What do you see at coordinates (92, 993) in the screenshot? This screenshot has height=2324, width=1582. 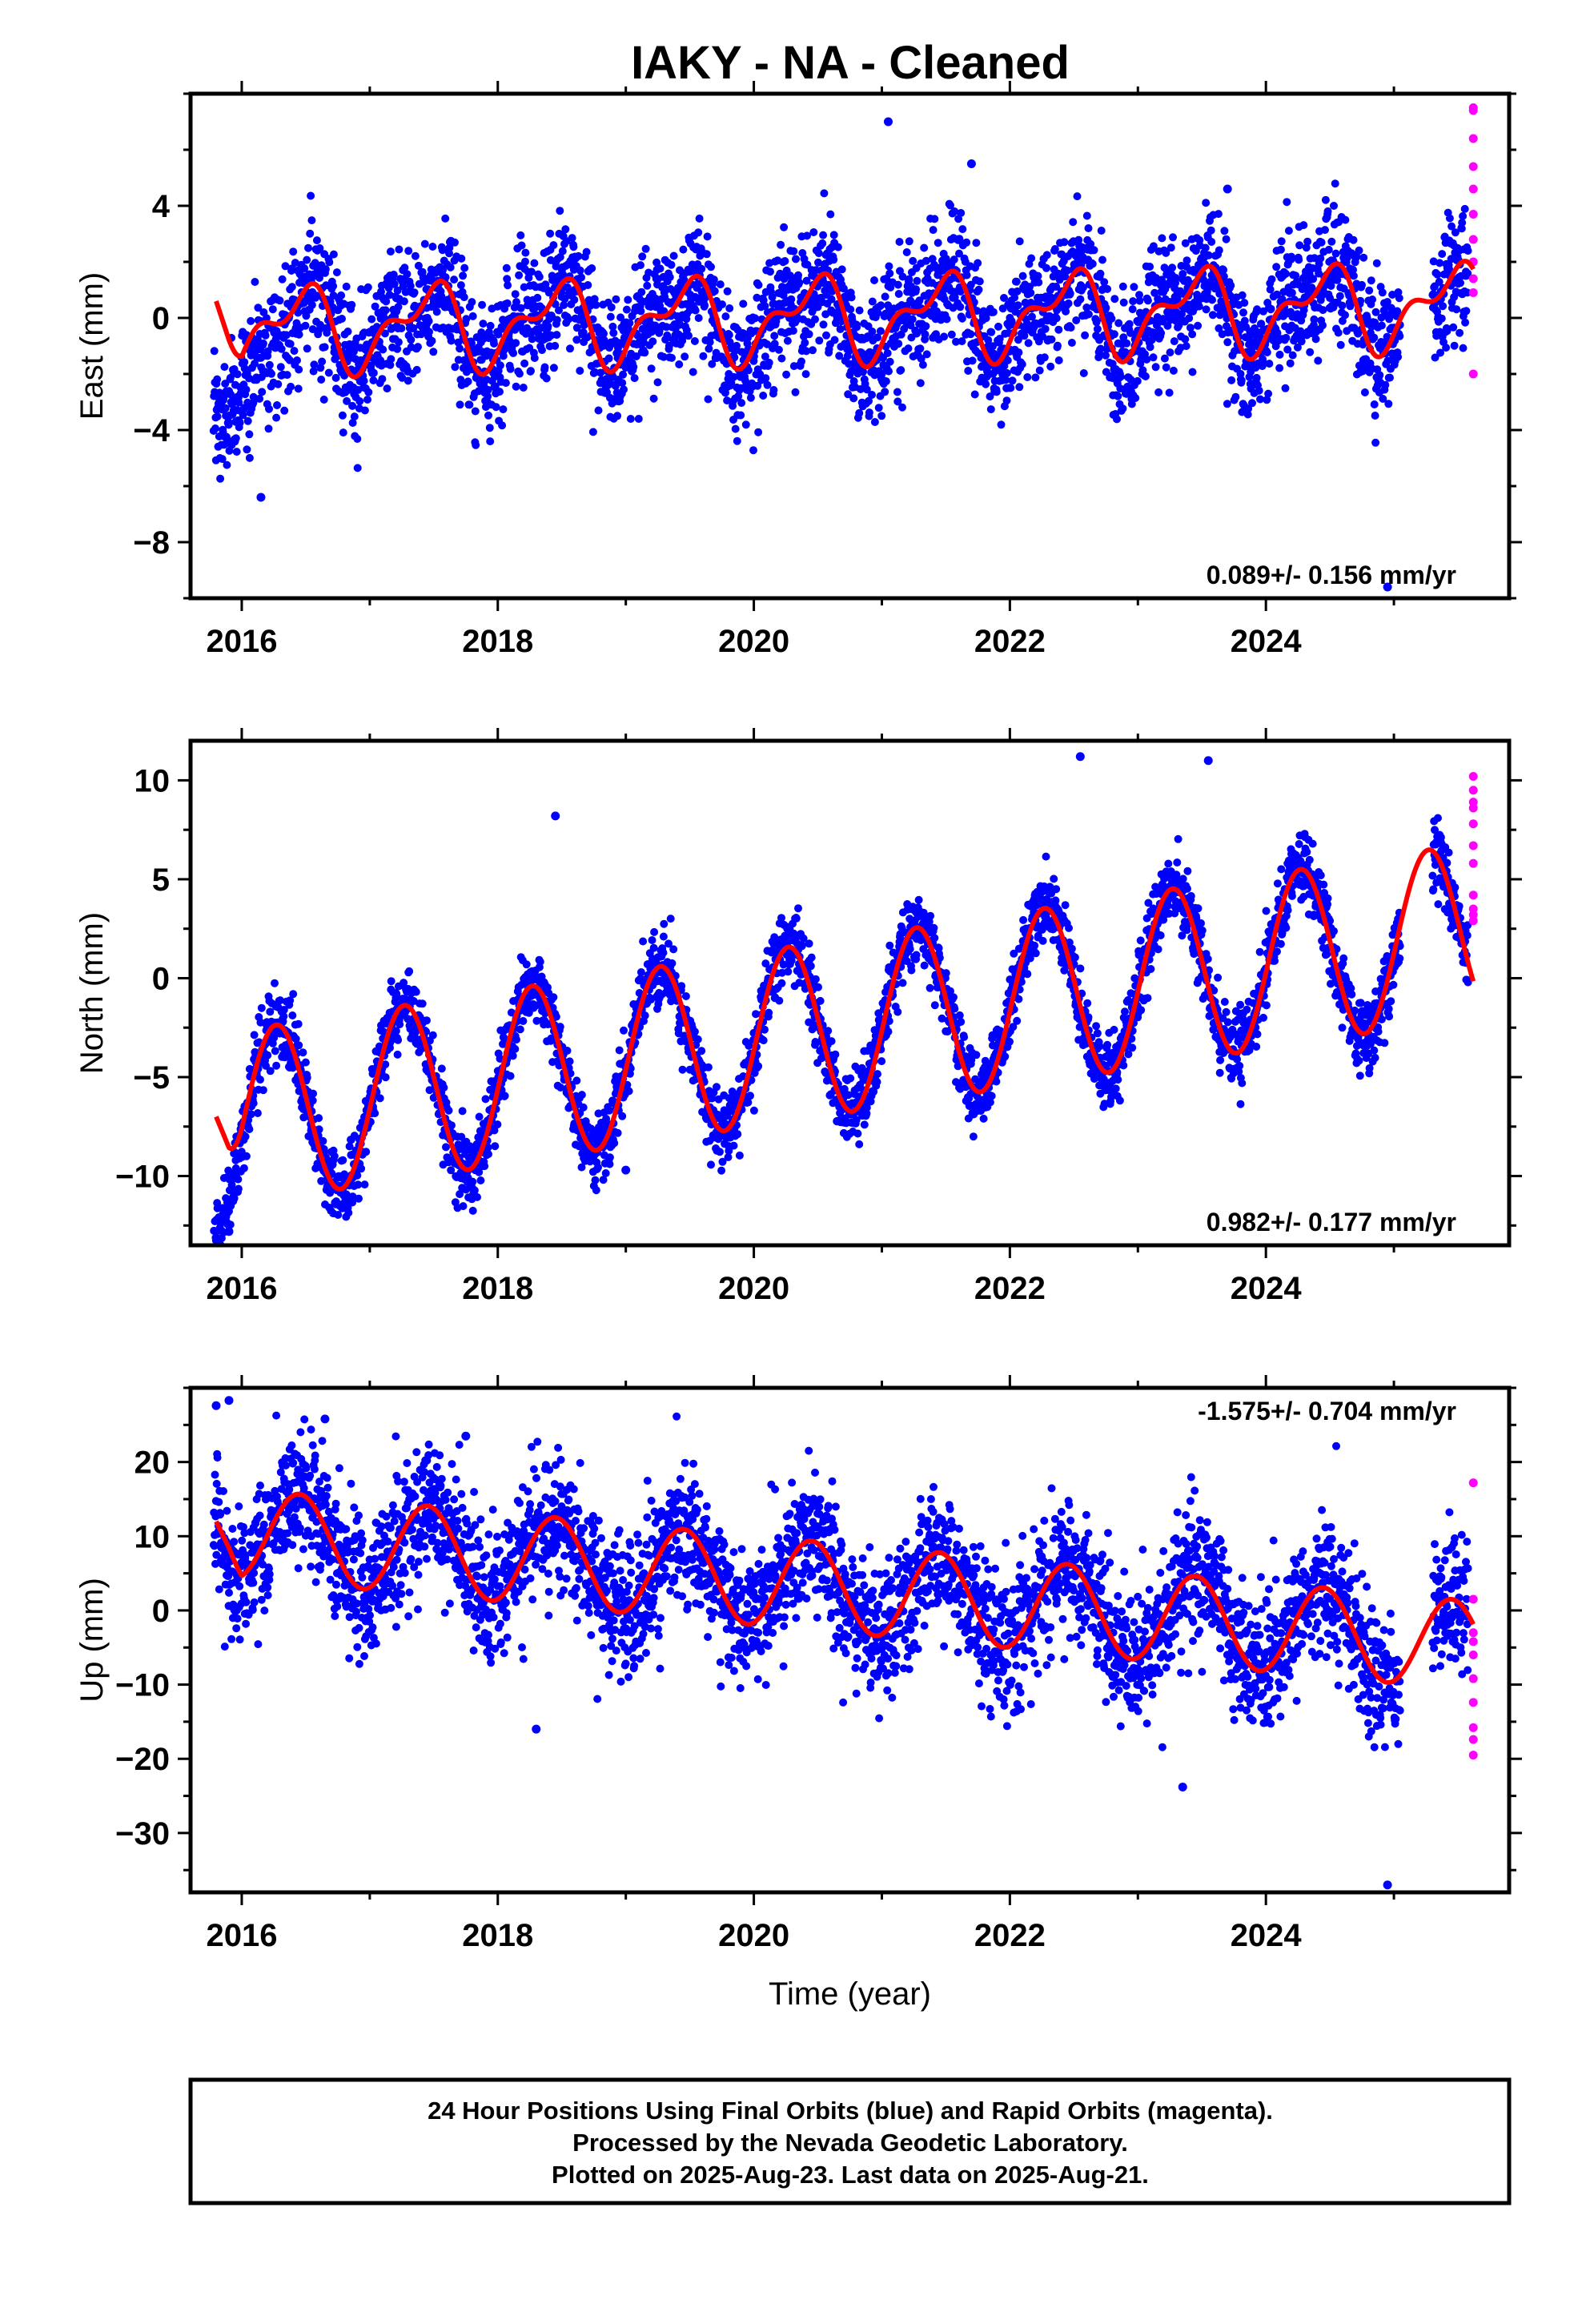 I see `y-axis-label: North (mm)` at bounding box center [92, 993].